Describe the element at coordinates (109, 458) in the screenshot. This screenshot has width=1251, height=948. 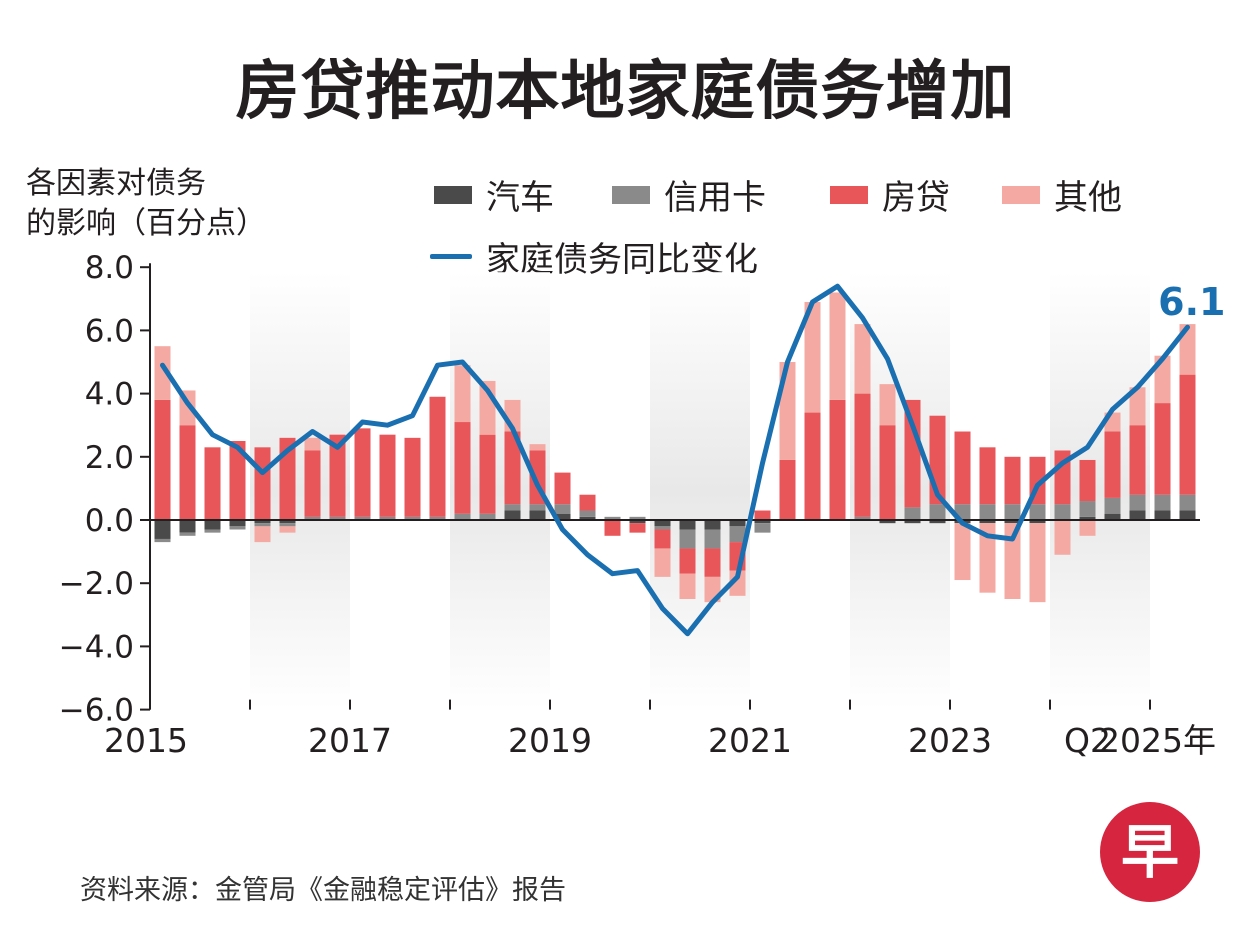
I see `y-tick-label: 2.0` at that location.